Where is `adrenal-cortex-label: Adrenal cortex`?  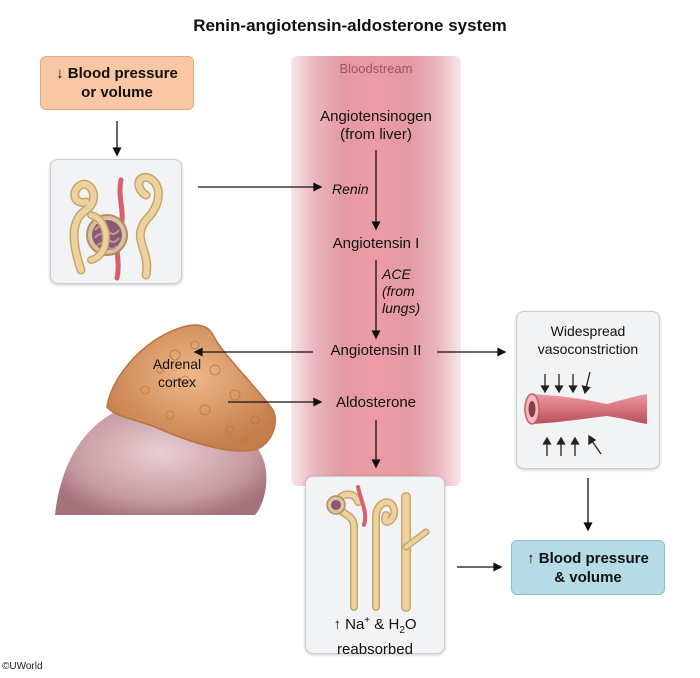 adrenal-cortex-label: Adrenal cortex is located at coordinates (177, 373).